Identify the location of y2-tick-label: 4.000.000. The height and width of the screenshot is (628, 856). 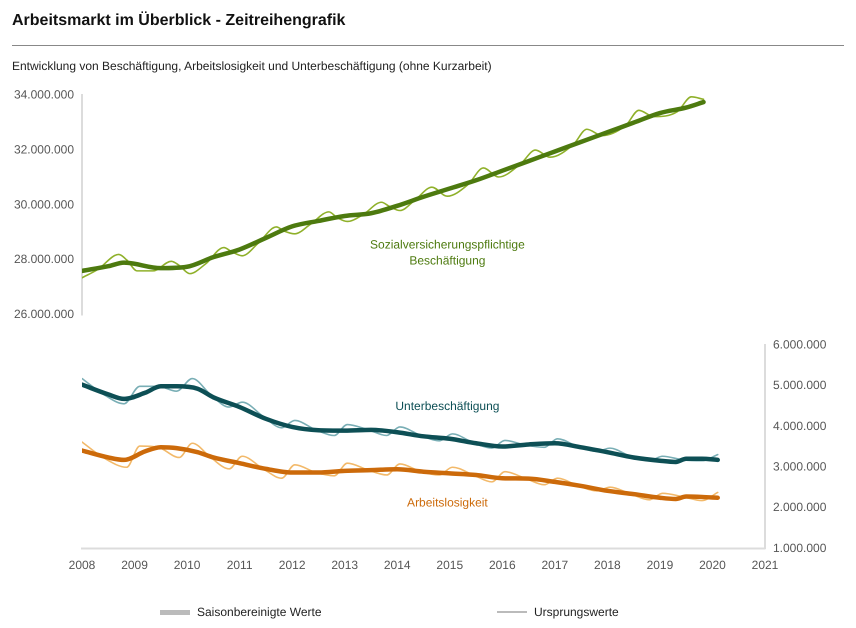
(800, 425).